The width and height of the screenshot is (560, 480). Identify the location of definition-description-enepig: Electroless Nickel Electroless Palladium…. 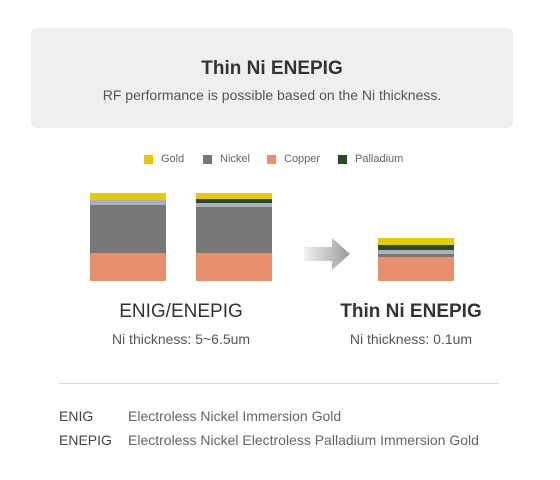
(303, 440).